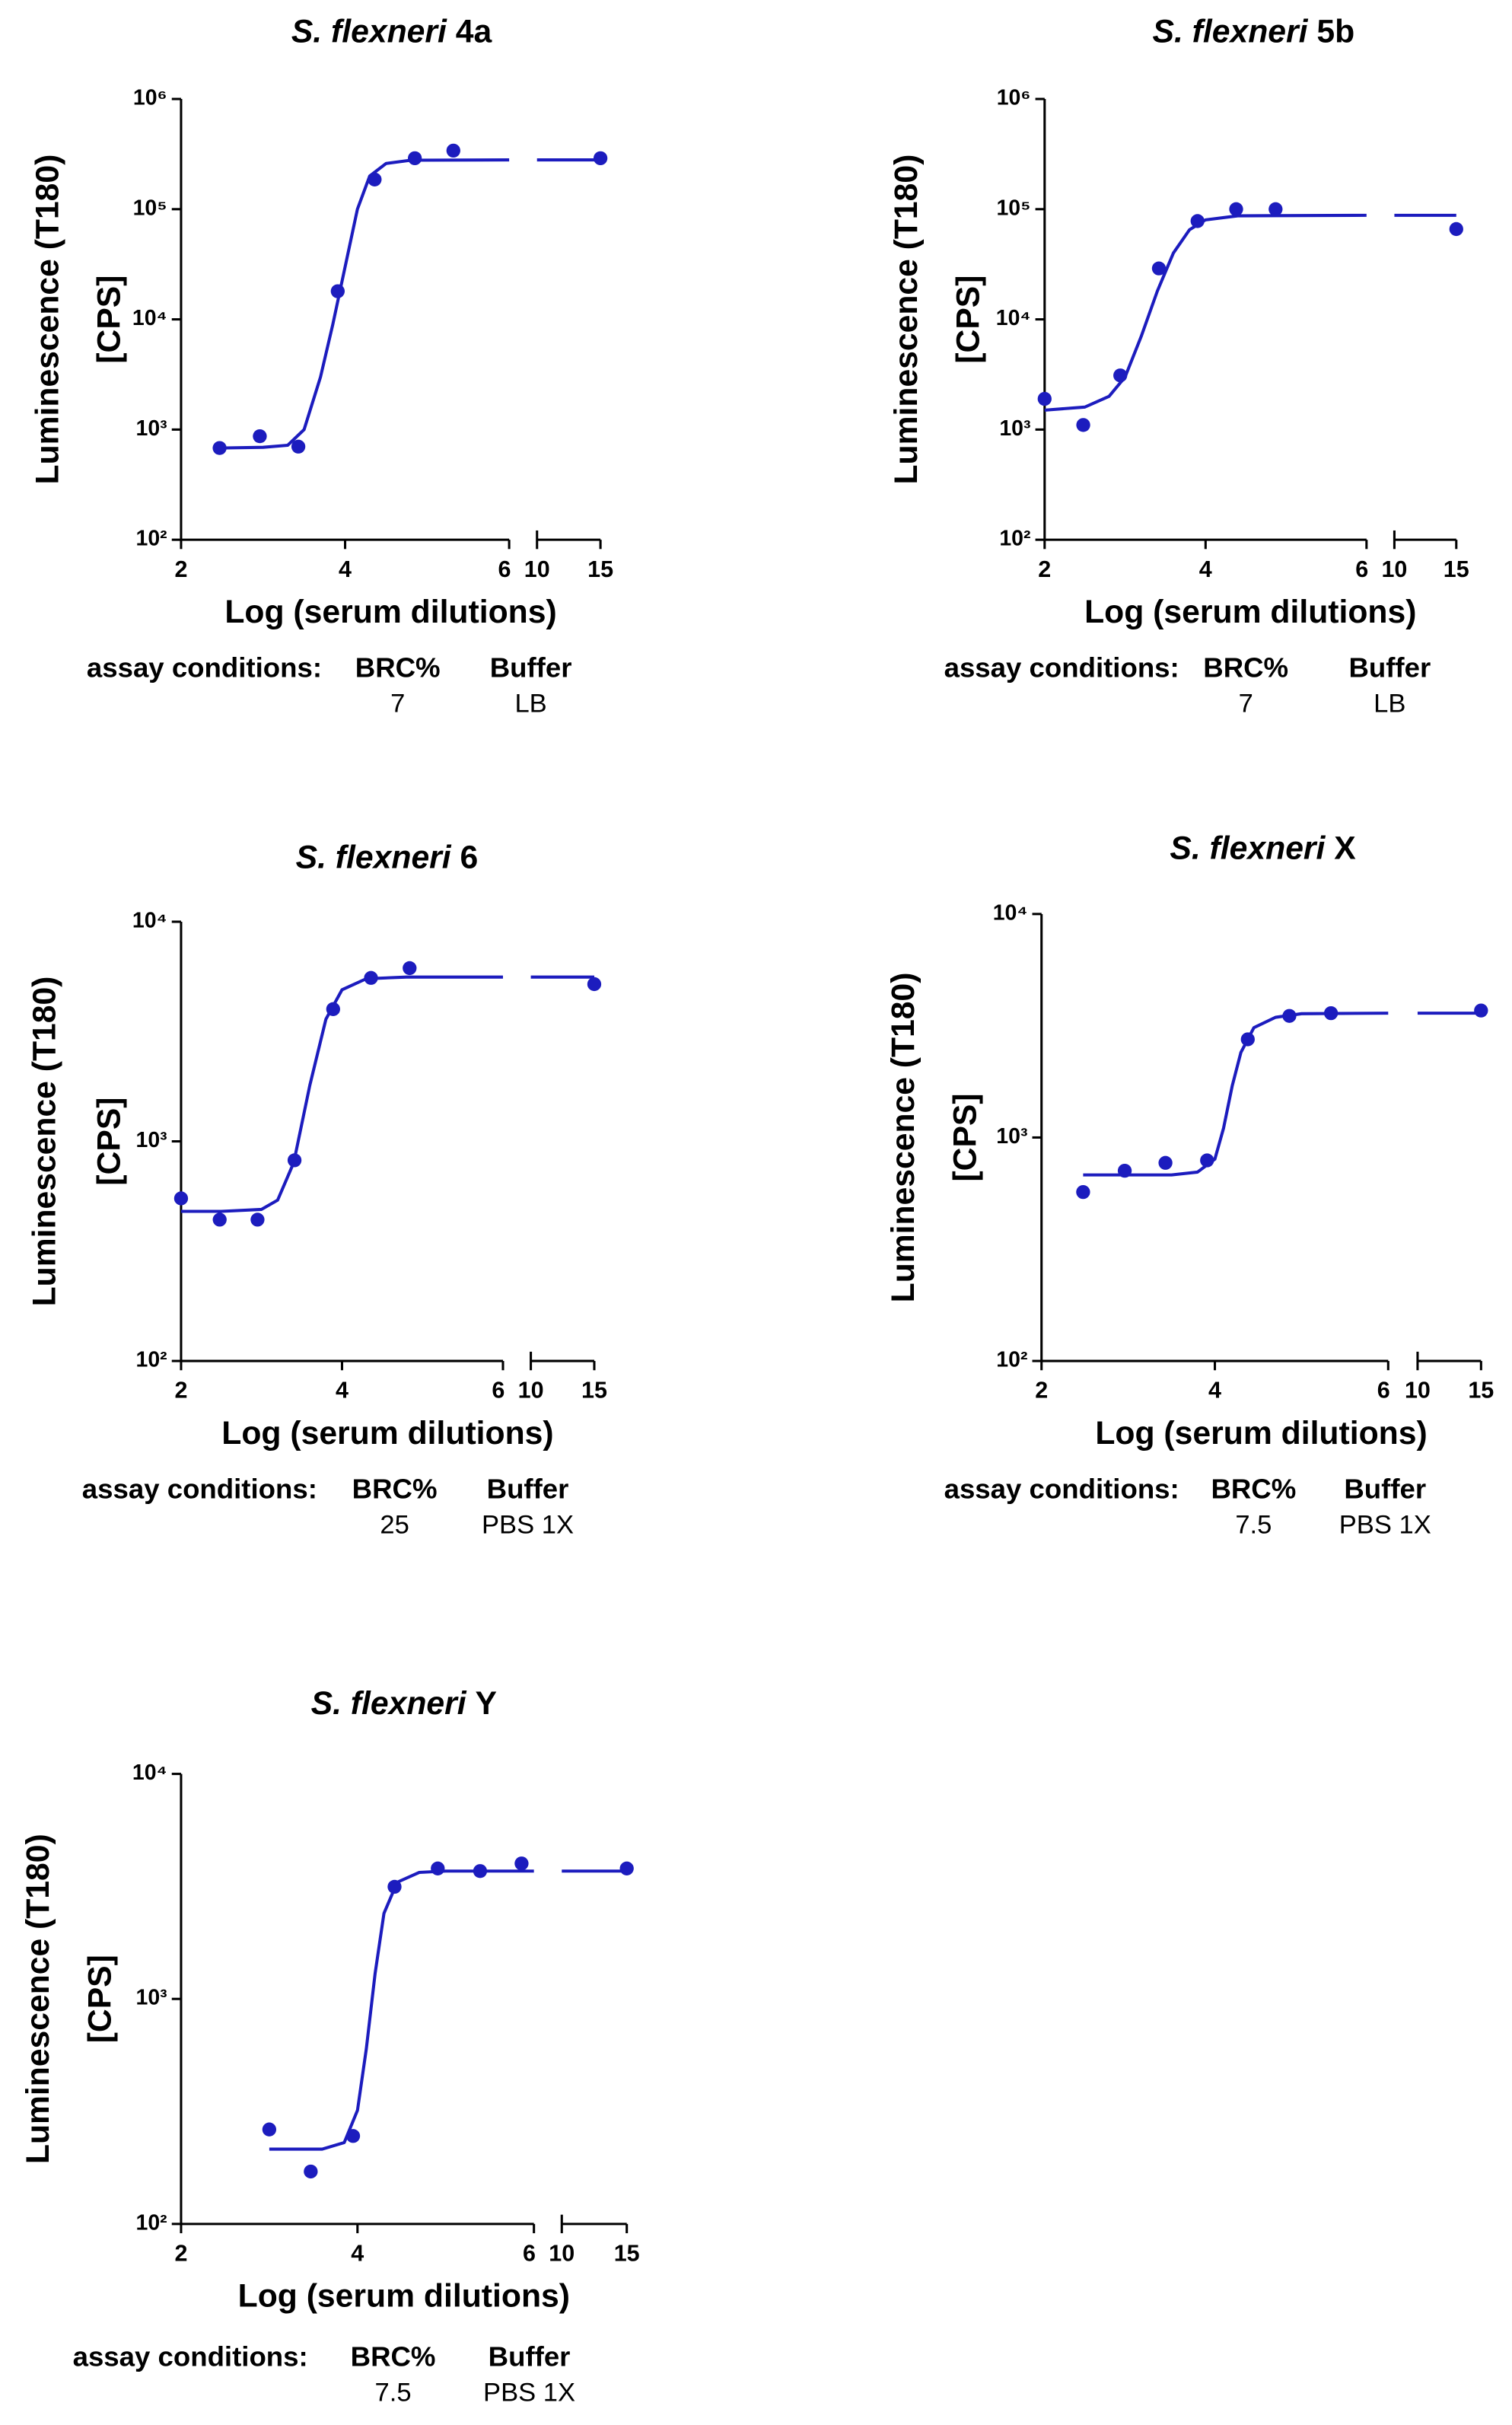 This screenshot has height=2425, width=1512. I want to click on chart-title: S. flexneri Y, so click(404, 1703).